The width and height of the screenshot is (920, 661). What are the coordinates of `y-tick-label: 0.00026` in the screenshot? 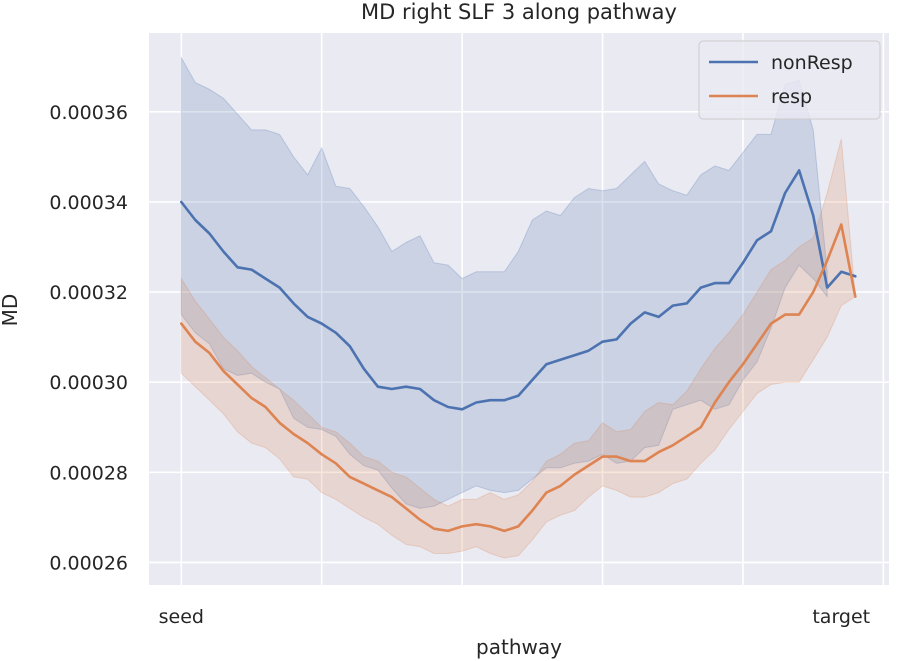 It's located at (88, 563).